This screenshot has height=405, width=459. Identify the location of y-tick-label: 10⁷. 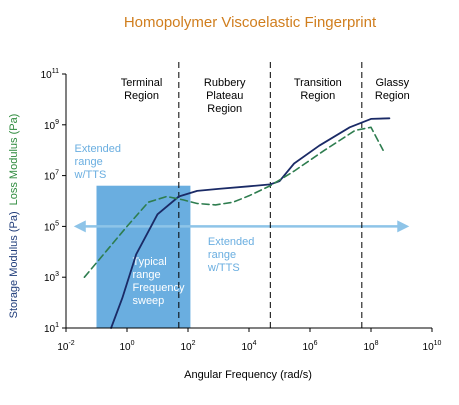
(51, 176).